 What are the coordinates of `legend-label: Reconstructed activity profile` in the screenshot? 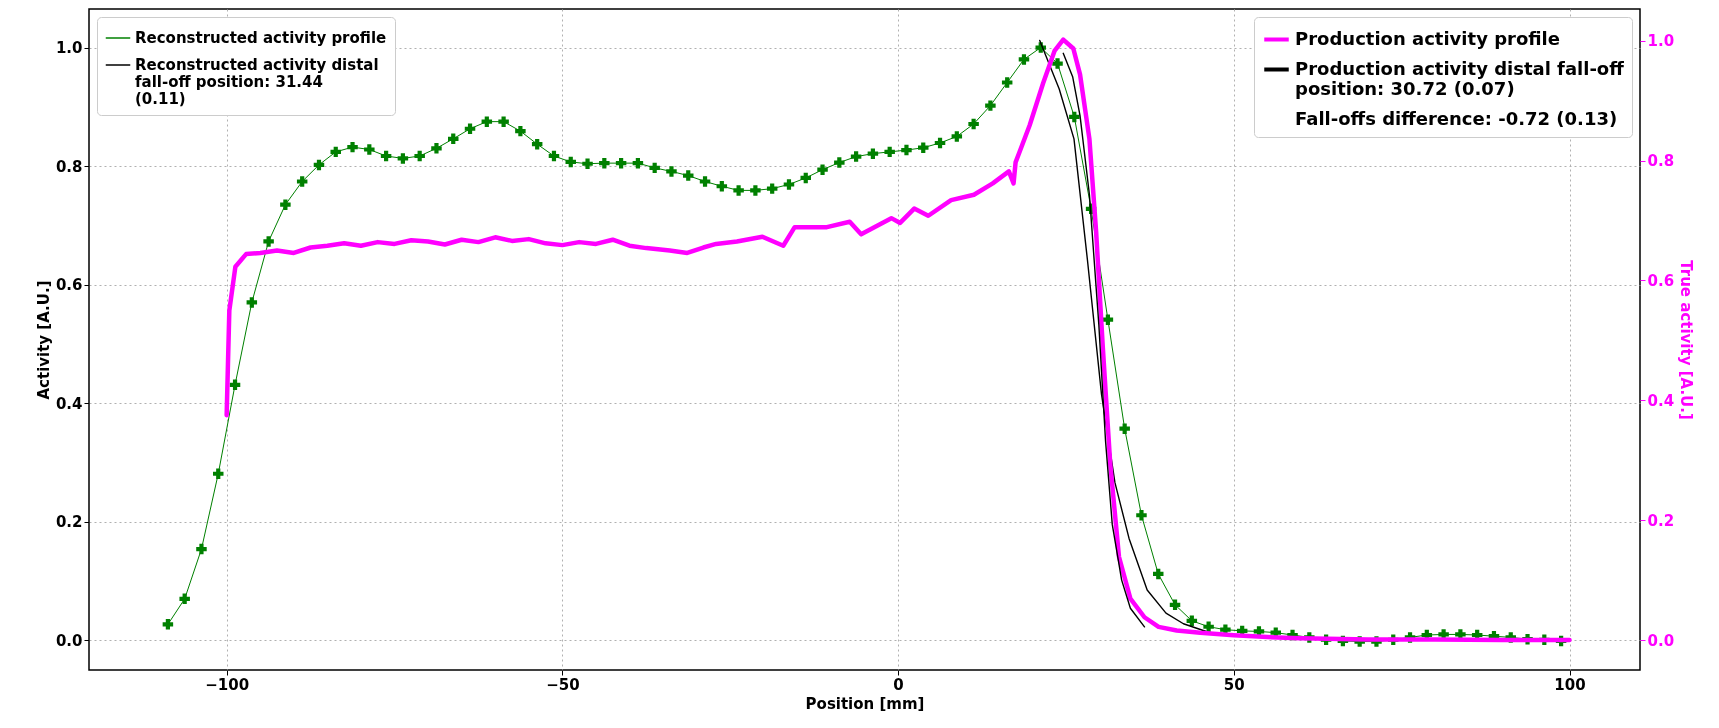 It's located at (261, 38).